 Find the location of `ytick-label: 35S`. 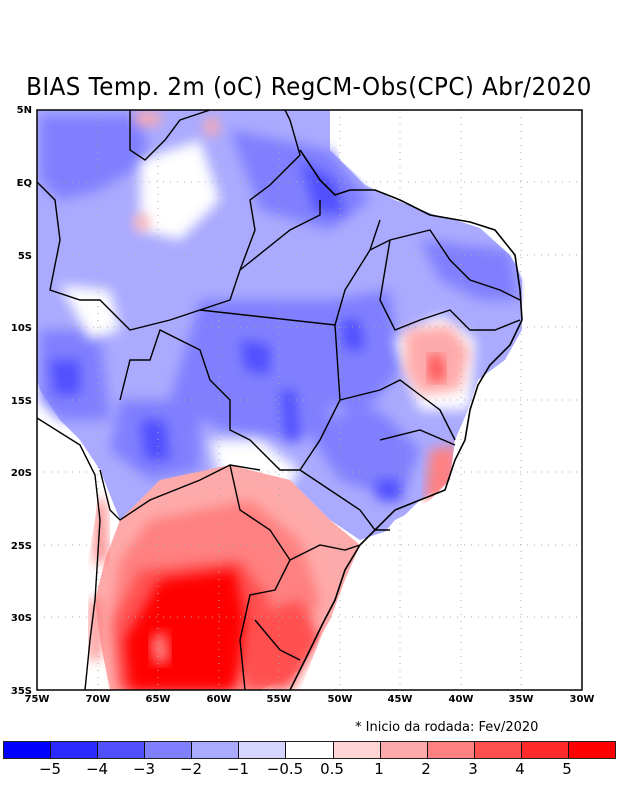

ytick-label: 35S is located at coordinates (21, 691).